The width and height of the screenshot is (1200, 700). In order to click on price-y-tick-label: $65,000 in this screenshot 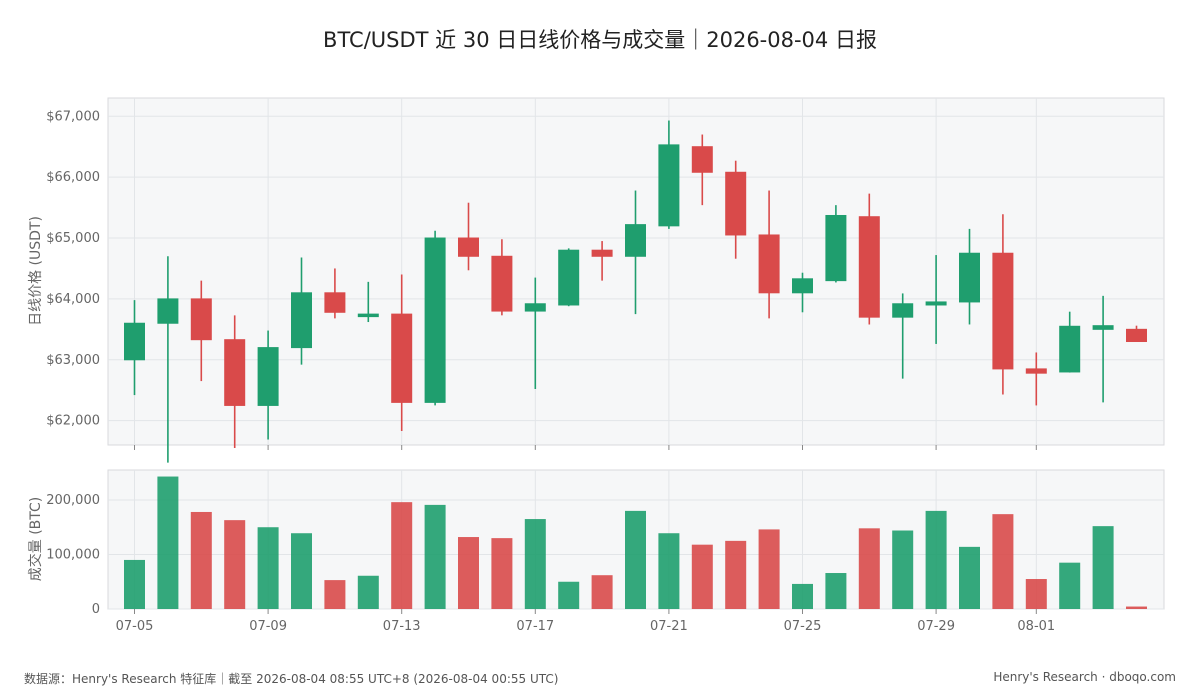, I will do `click(73, 238)`.